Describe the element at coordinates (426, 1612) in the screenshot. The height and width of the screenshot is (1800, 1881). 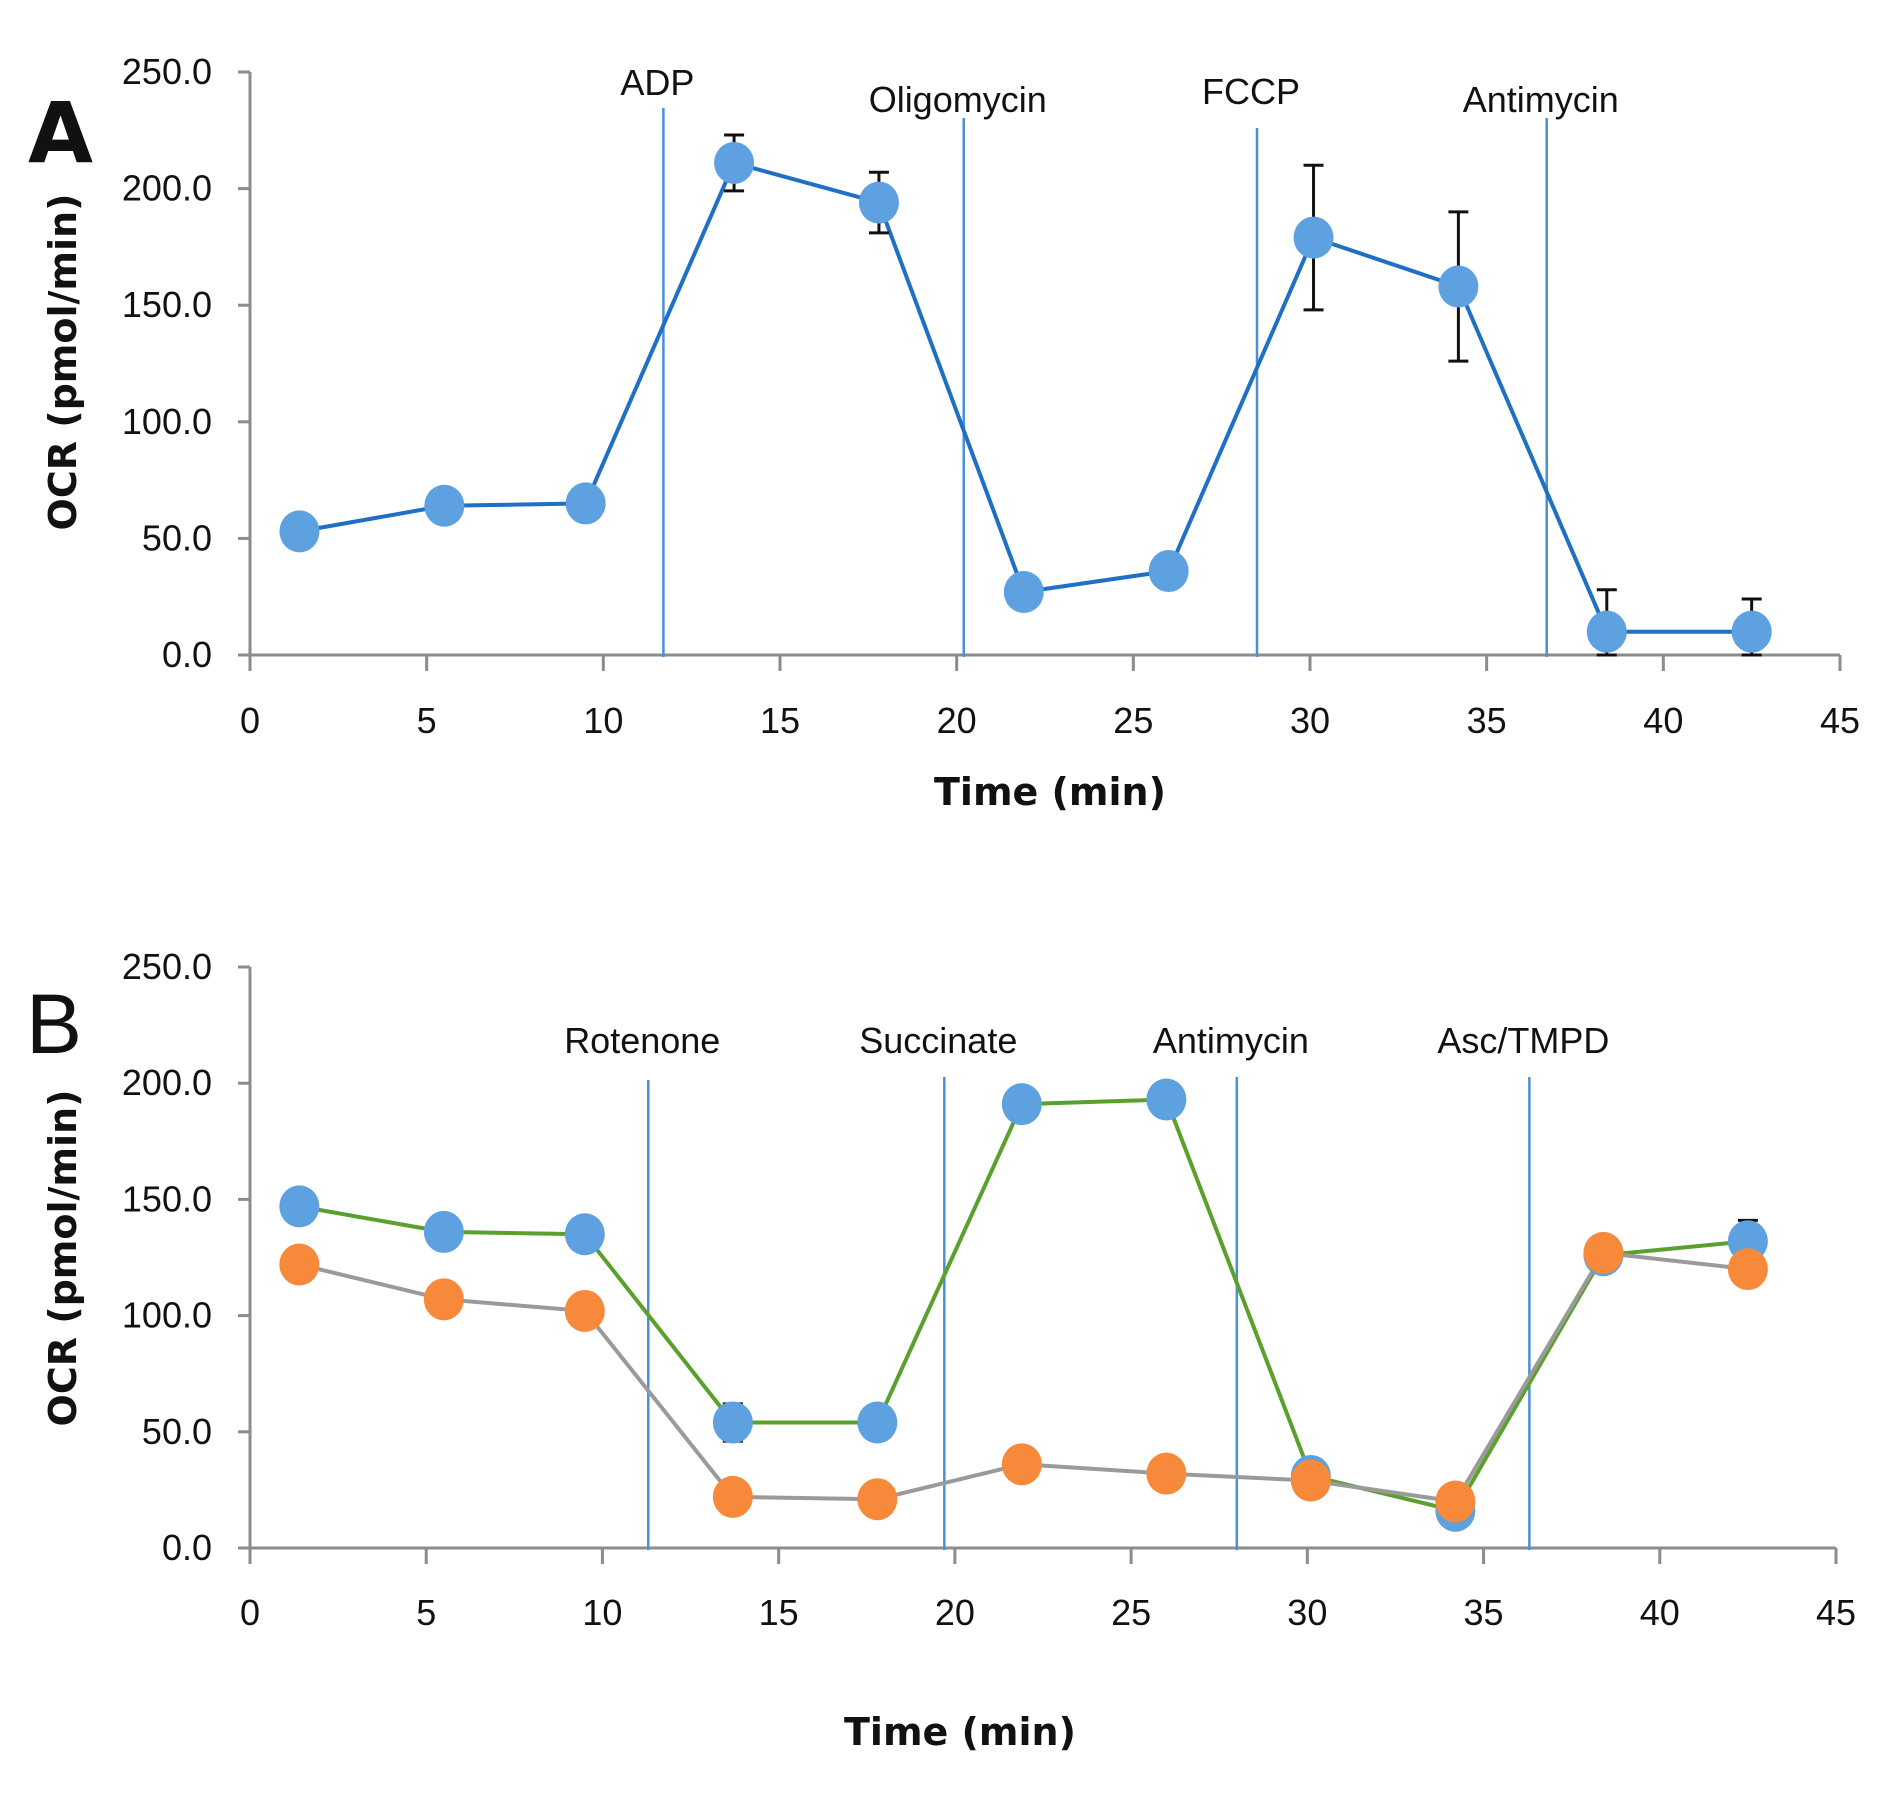
I see `panel-b-x-tick-label: 5` at that location.